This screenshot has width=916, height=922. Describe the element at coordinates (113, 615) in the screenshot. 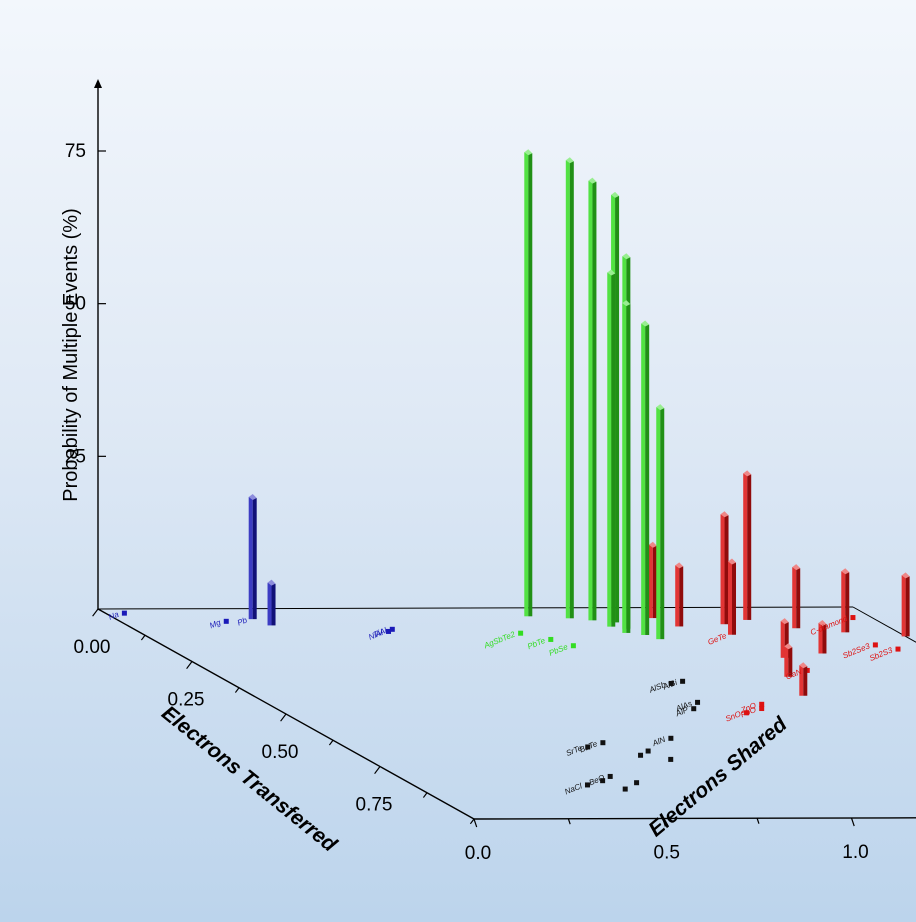

I see `material-label: Na` at that location.